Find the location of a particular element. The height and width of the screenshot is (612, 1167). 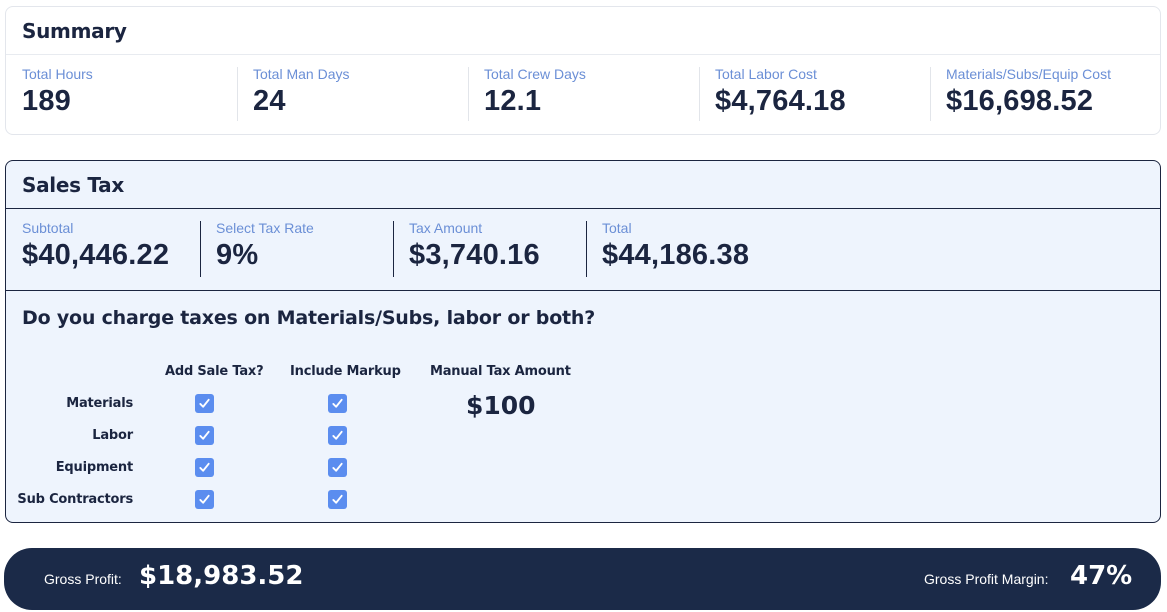

sub-contractors-add-sale-tax-checkbox is located at coordinates (204, 499).